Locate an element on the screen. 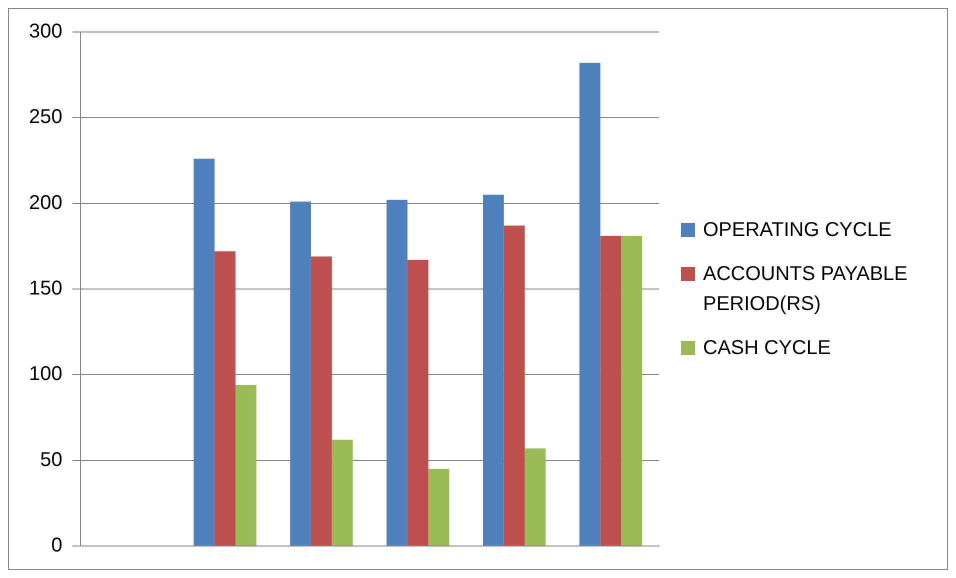 The width and height of the screenshot is (956, 578). y-tick-label: 250 is located at coordinates (45, 117).